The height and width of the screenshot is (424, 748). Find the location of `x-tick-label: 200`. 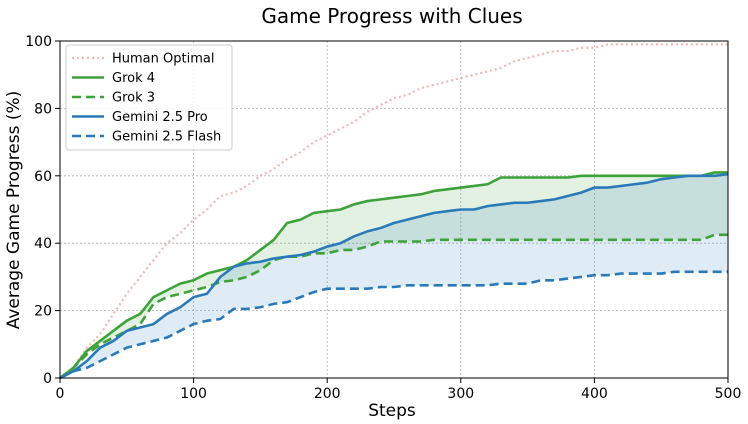

x-tick-label: 200 is located at coordinates (327, 394).